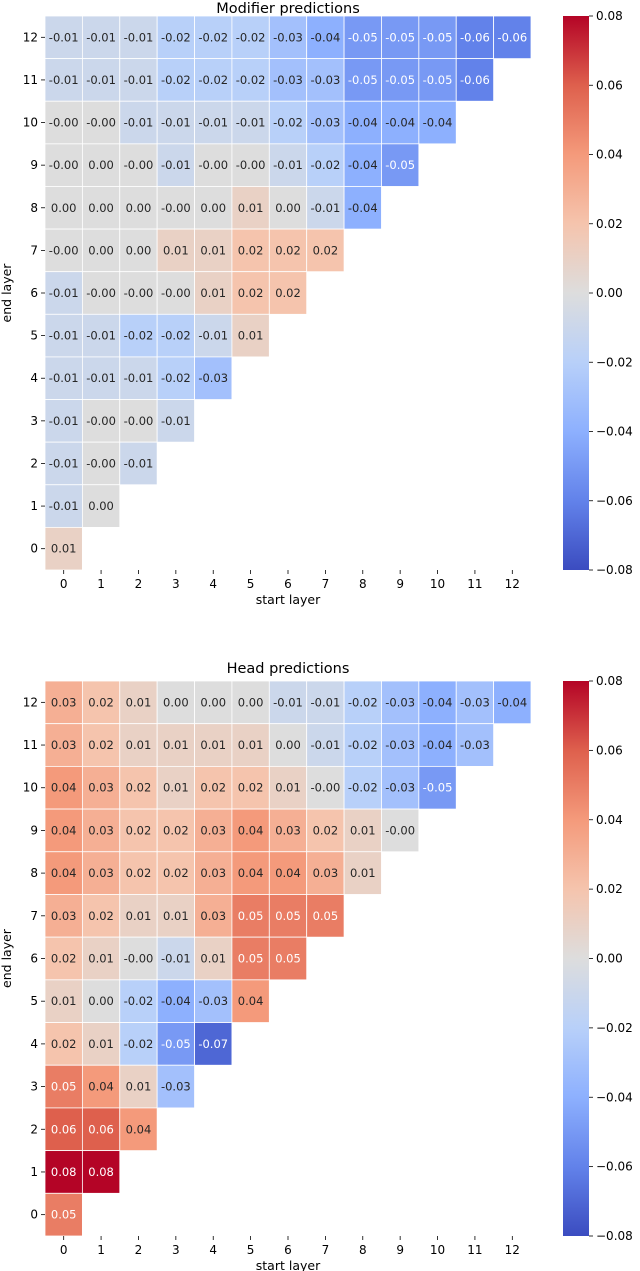  Describe the element at coordinates (251, 37) in the screenshot. I see `cell-label: -0.02` at that location.